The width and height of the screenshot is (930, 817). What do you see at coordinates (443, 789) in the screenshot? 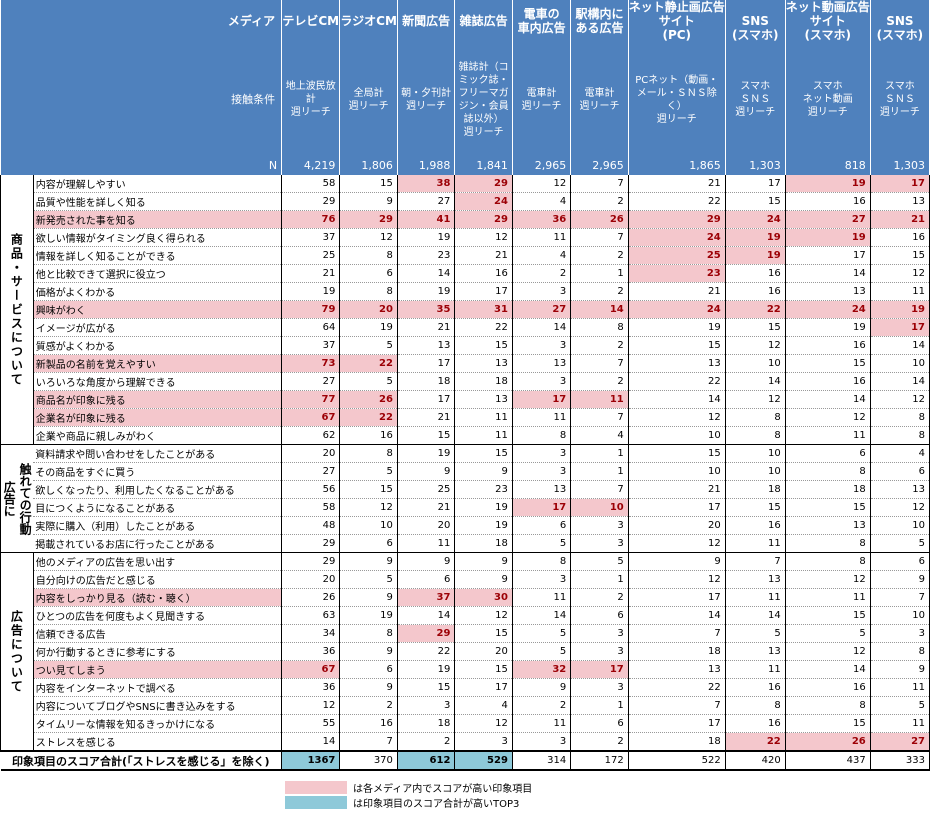
I see `legend-text-highlight: は各メディア内でスコアが高い印象項目` at bounding box center [443, 789].